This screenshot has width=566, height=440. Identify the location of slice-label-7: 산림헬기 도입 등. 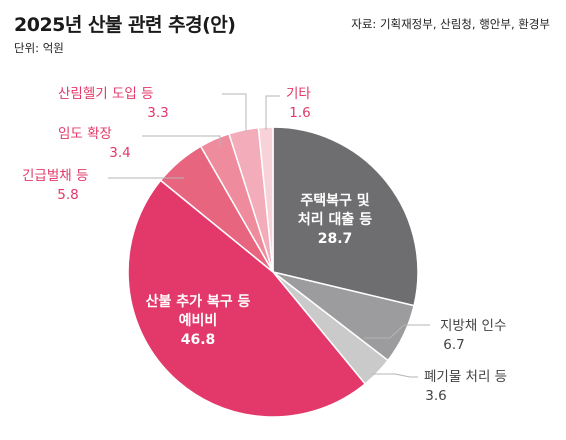
(106, 94).